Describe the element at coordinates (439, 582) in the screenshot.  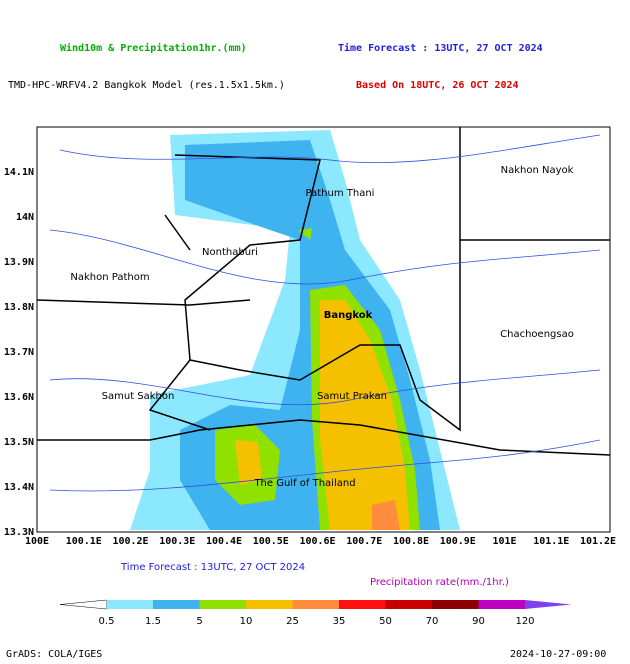
I see `unit: Precipitation rate(mm./1hr.)` at that location.